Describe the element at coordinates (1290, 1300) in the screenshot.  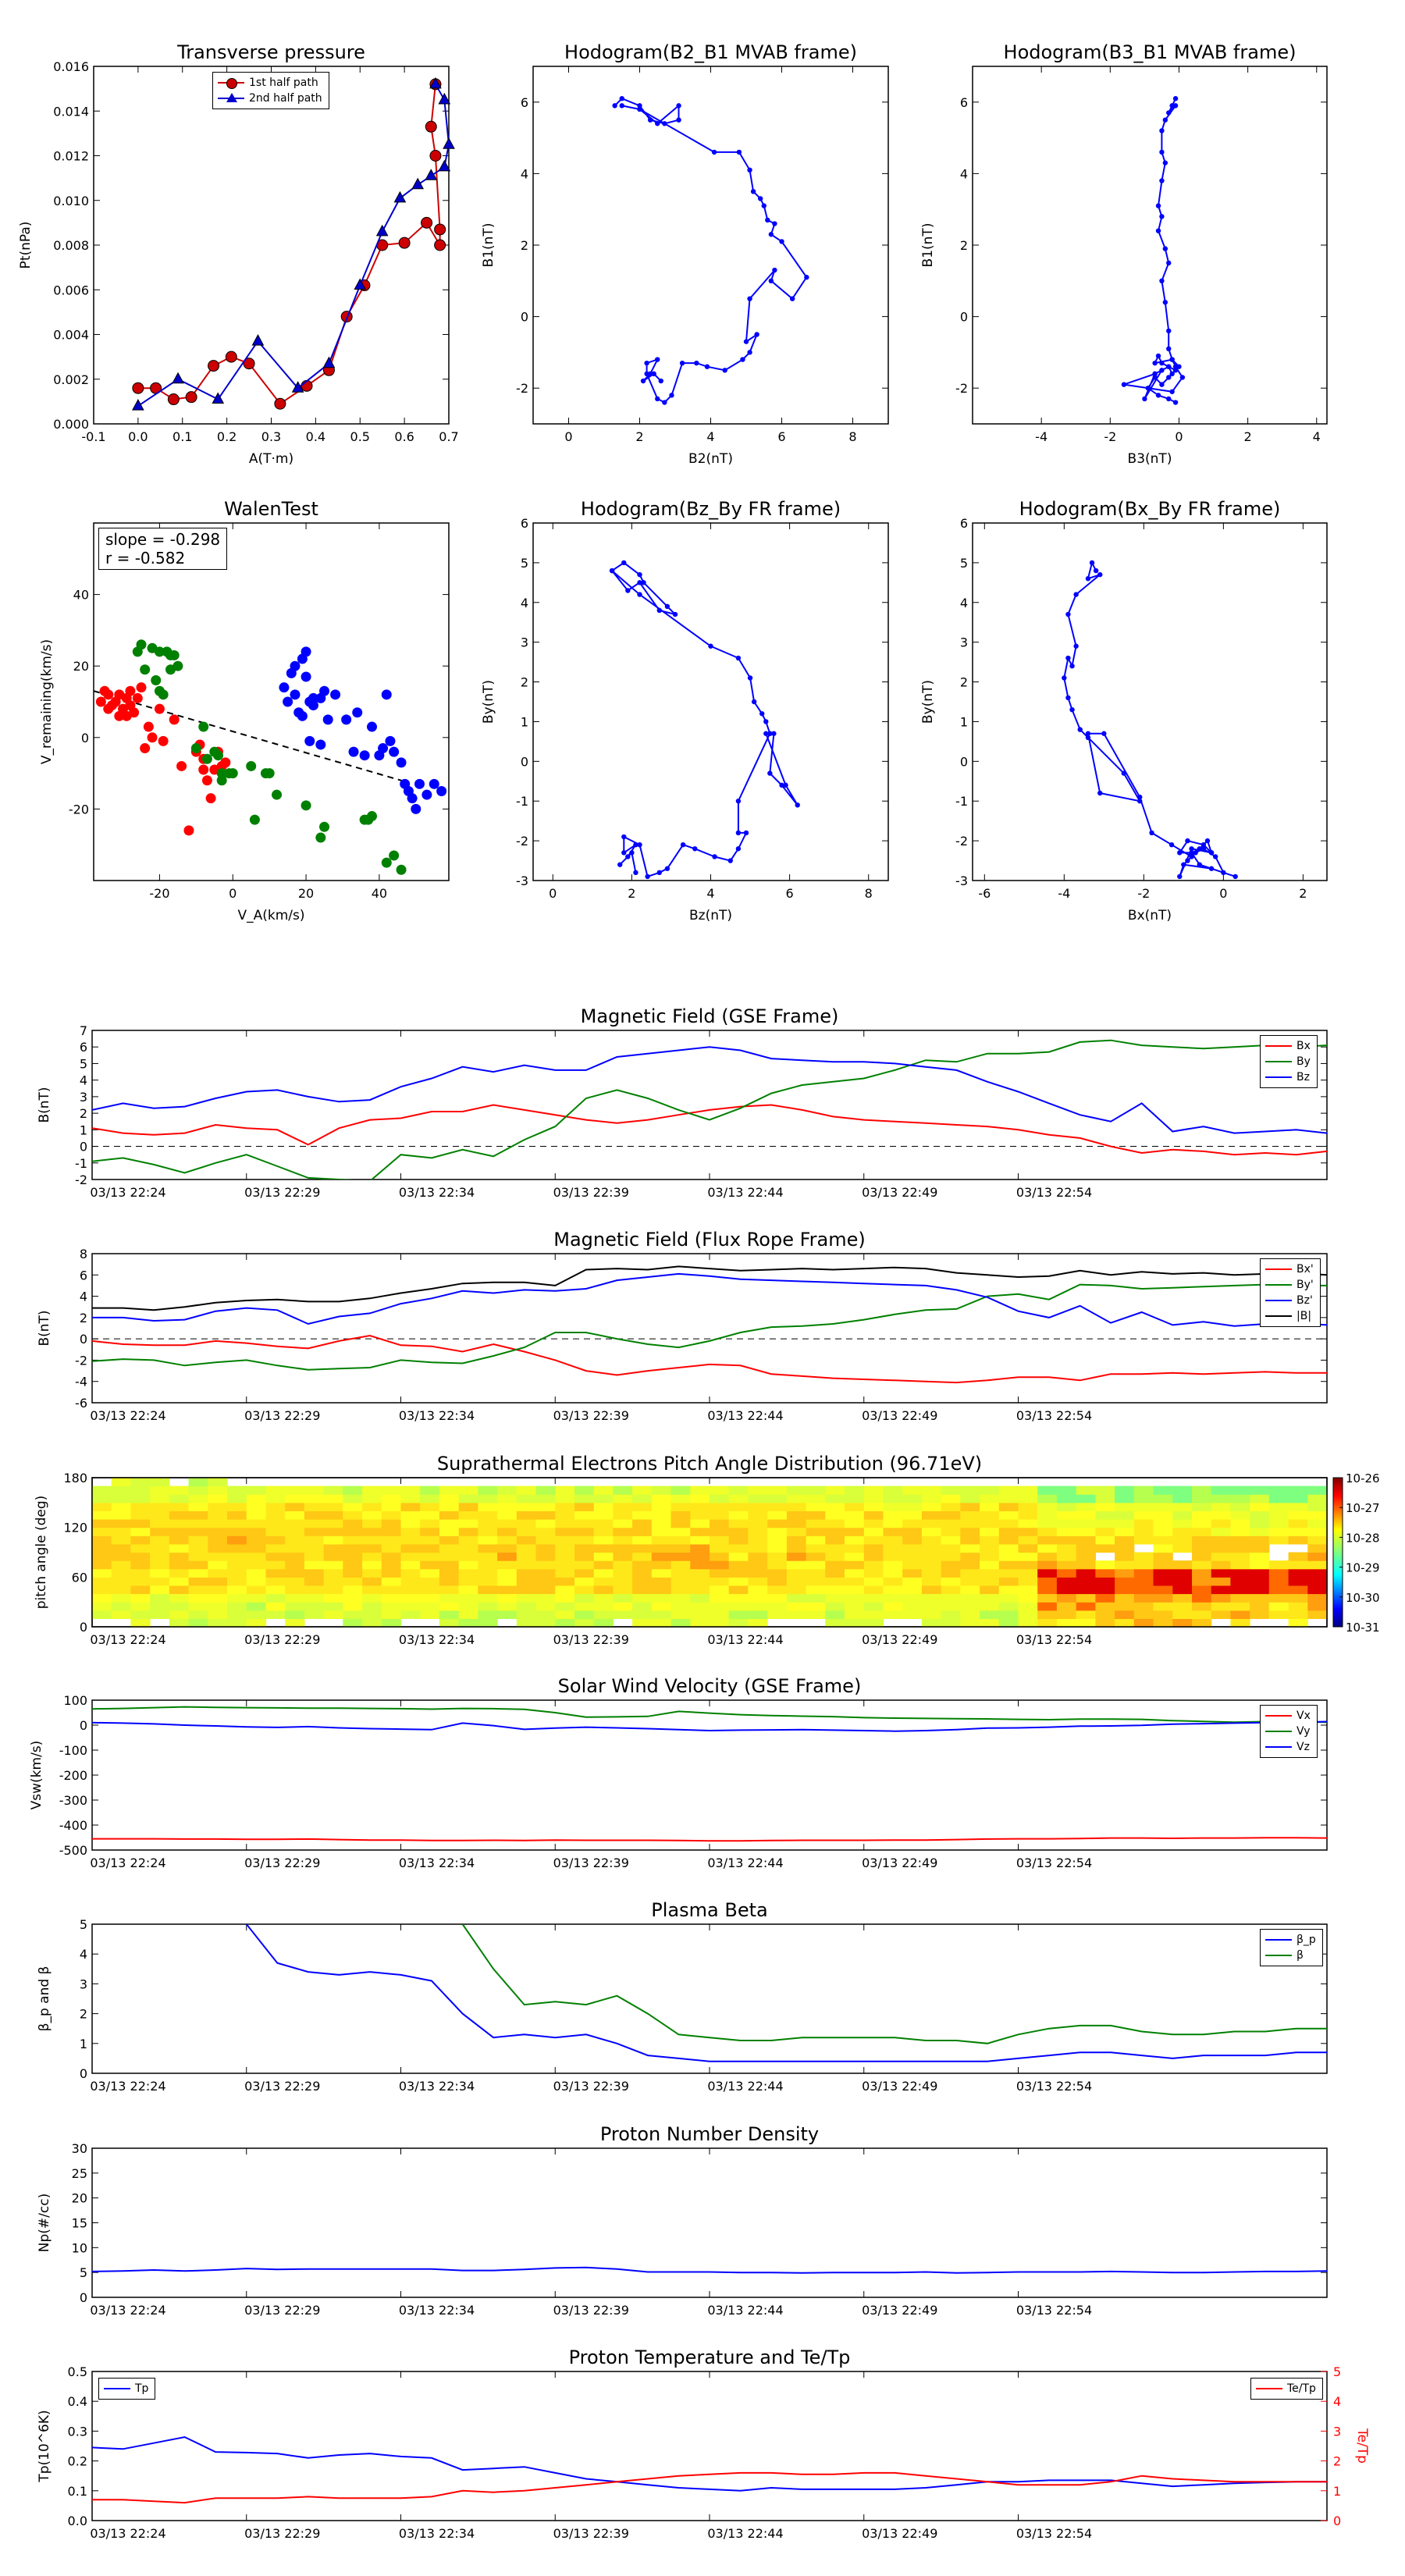
I see `legend-entry: Bz'` at that location.